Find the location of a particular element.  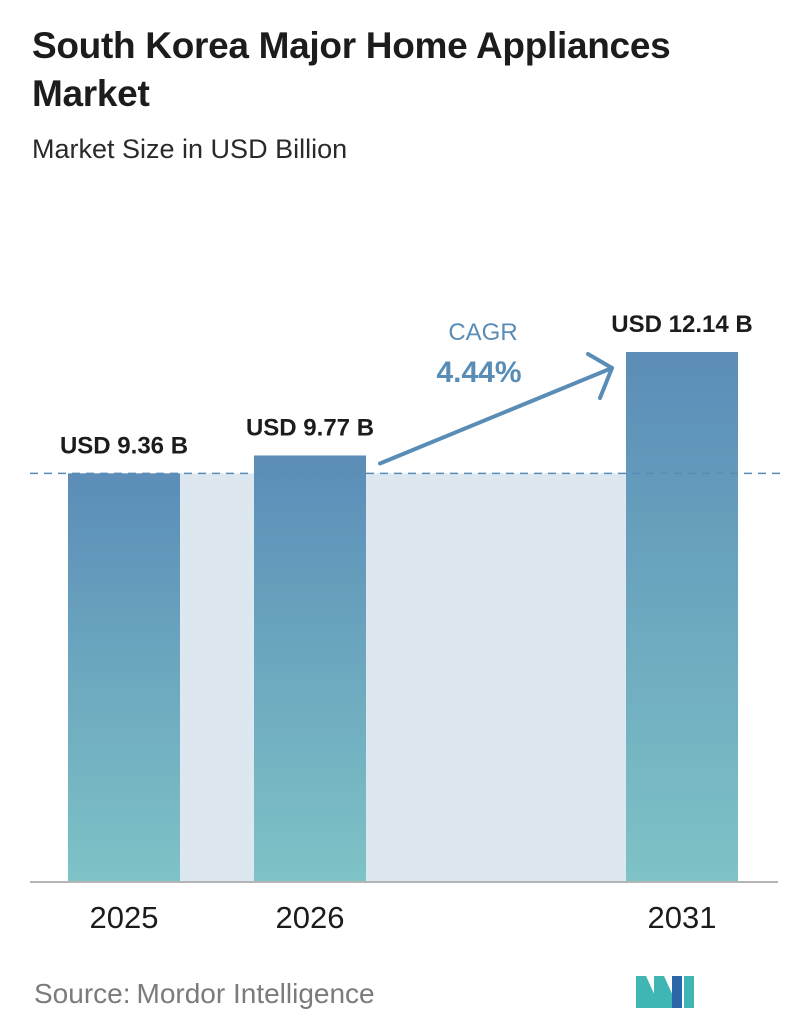

source-note: Source: Mordor Intelligence is located at coordinates (204, 994).